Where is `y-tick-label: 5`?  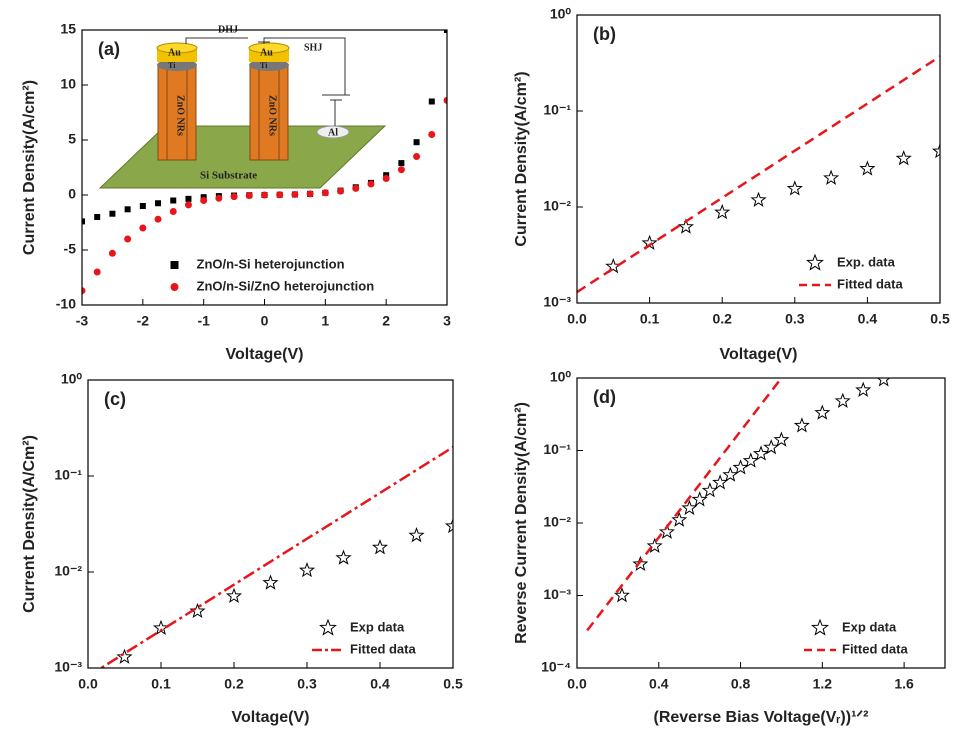 y-tick-label: 5 is located at coordinates (72, 139).